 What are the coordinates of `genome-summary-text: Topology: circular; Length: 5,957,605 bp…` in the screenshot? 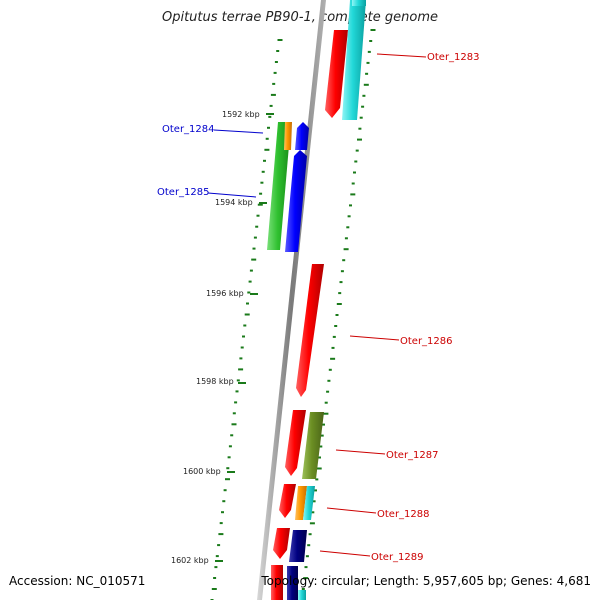 It's located at (426, 581).